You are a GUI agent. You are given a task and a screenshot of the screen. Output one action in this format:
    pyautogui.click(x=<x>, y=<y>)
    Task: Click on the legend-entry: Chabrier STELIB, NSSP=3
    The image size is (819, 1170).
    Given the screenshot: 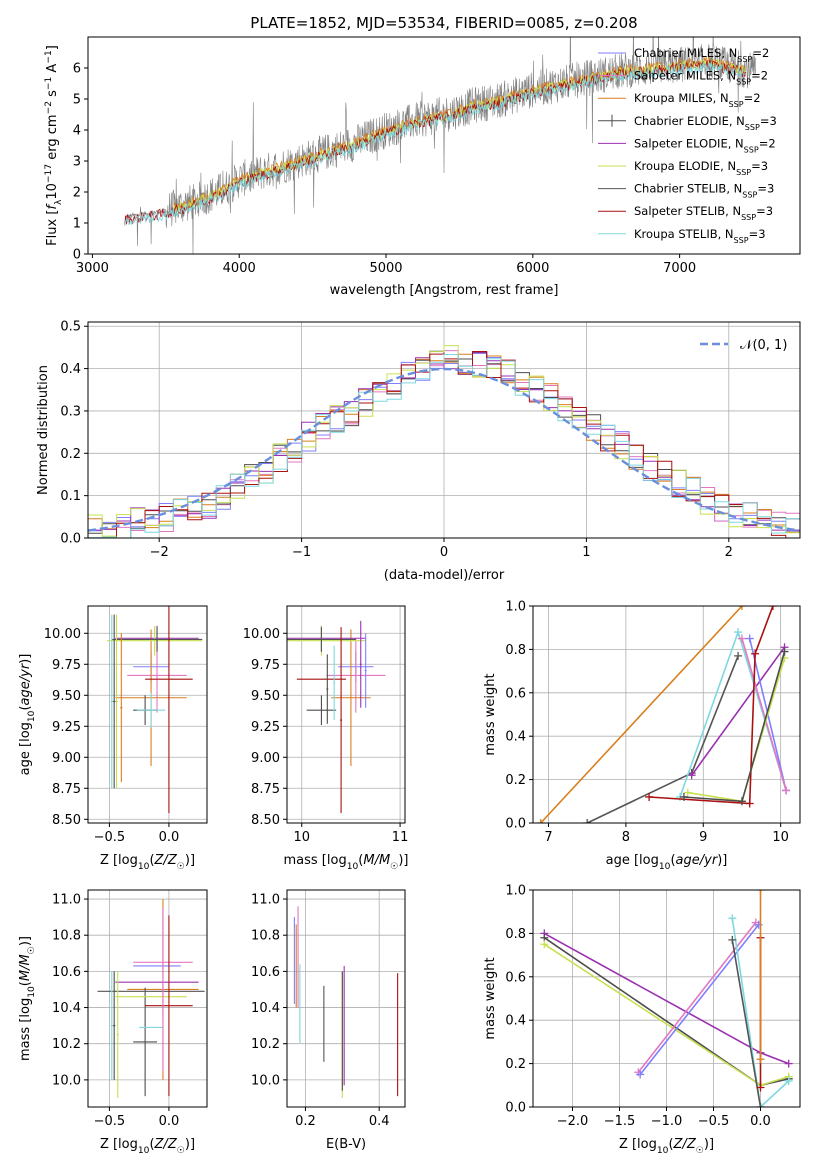 What is the action you would take?
    pyautogui.click(x=704, y=191)
    